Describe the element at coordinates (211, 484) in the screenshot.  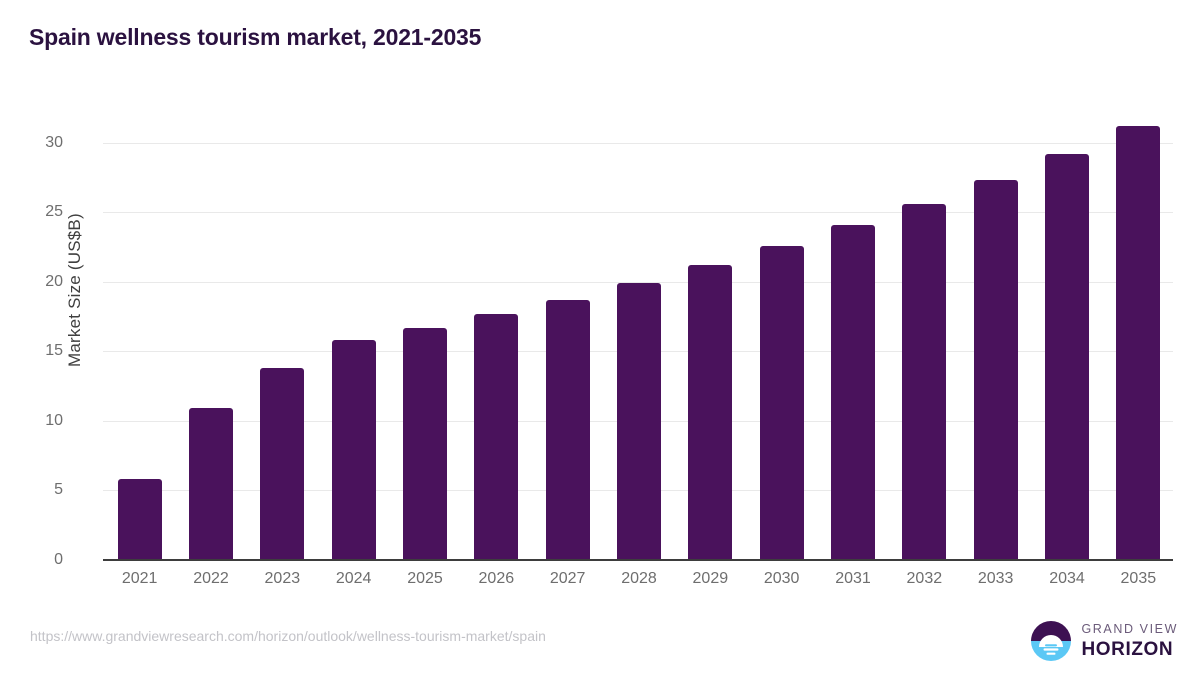
I see `bar-2022` at that location.